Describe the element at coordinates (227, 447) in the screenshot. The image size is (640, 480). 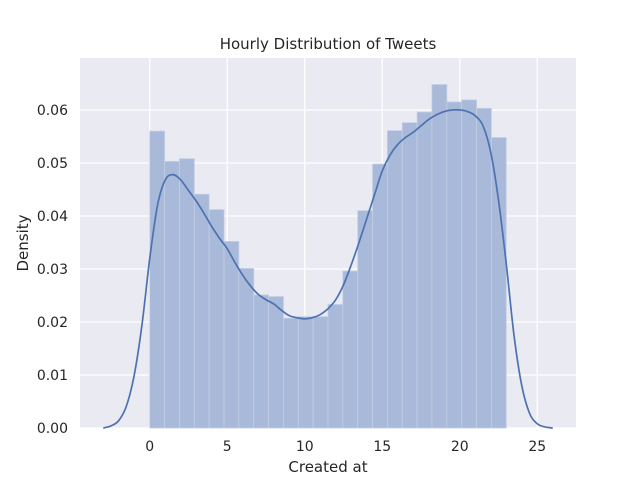
I see `x-tick-label: 5` at that location.